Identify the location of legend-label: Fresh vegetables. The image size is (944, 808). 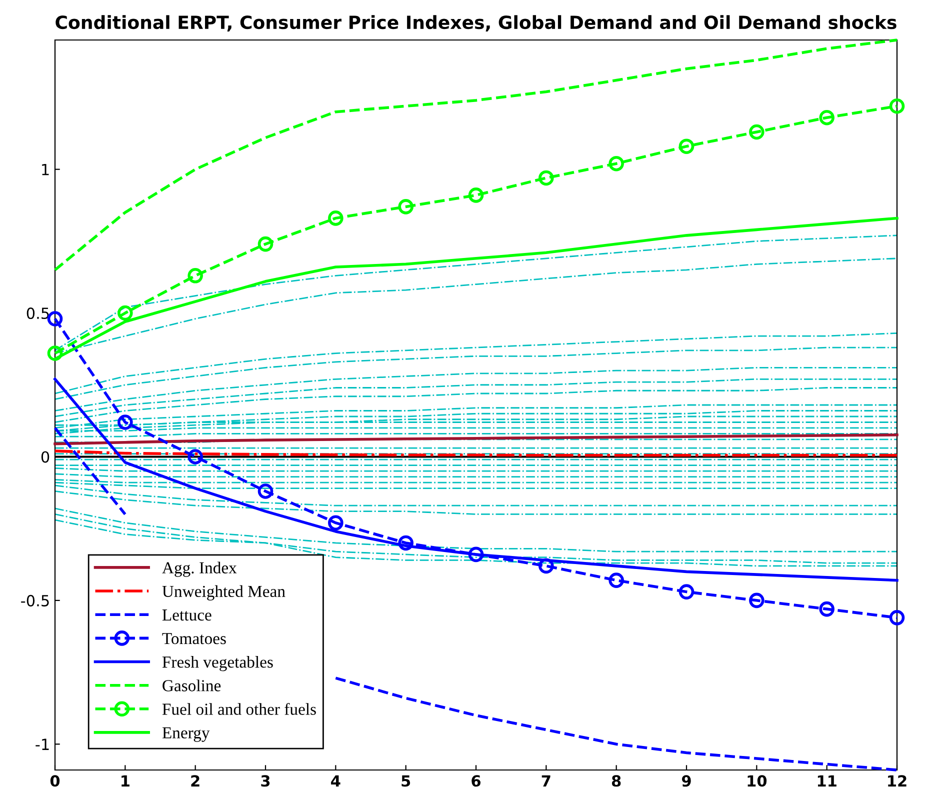
(217, 664).